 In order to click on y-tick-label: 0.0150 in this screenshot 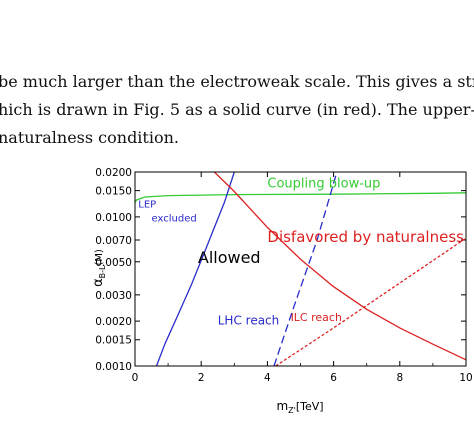, I will do `click(113, 192)`.